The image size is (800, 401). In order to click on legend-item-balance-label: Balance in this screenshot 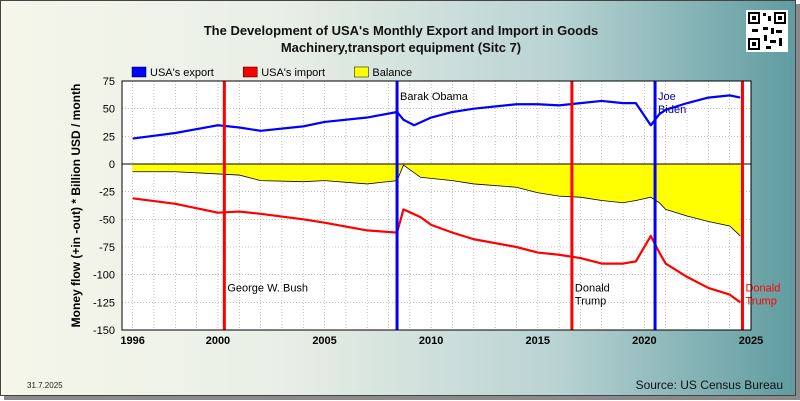, I will do `click(392, 73)`.